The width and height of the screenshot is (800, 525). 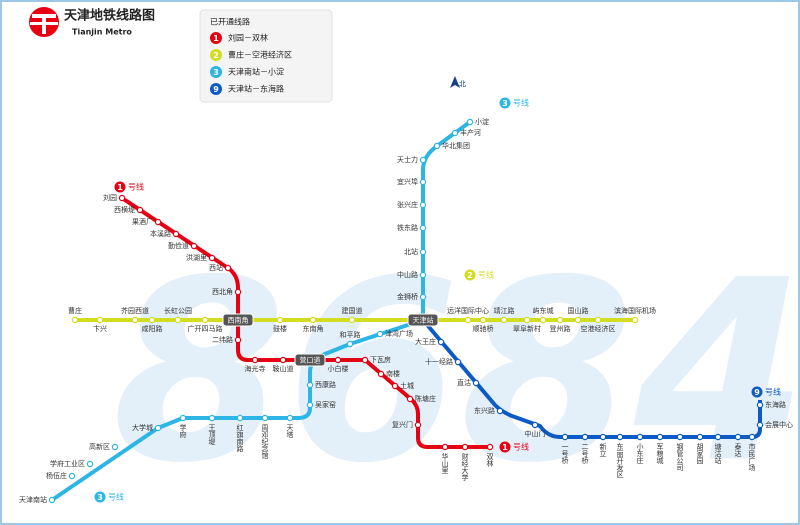 I want to click on station-label: 洪湖里, so click(x=196, y=257).